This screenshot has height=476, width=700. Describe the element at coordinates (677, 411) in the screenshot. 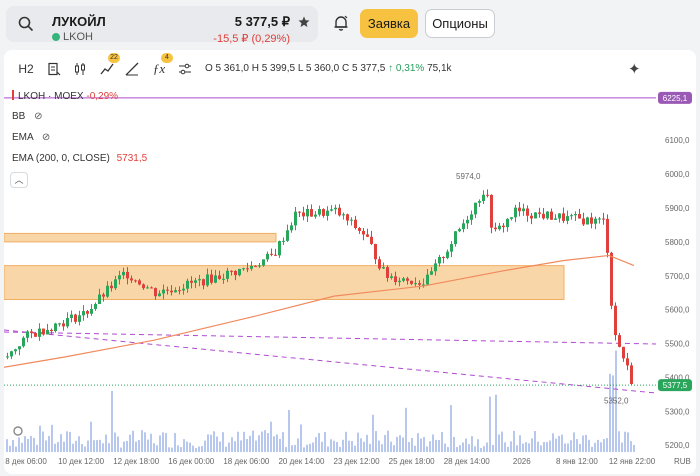

I see `price-tick: 5300,0` at that location.